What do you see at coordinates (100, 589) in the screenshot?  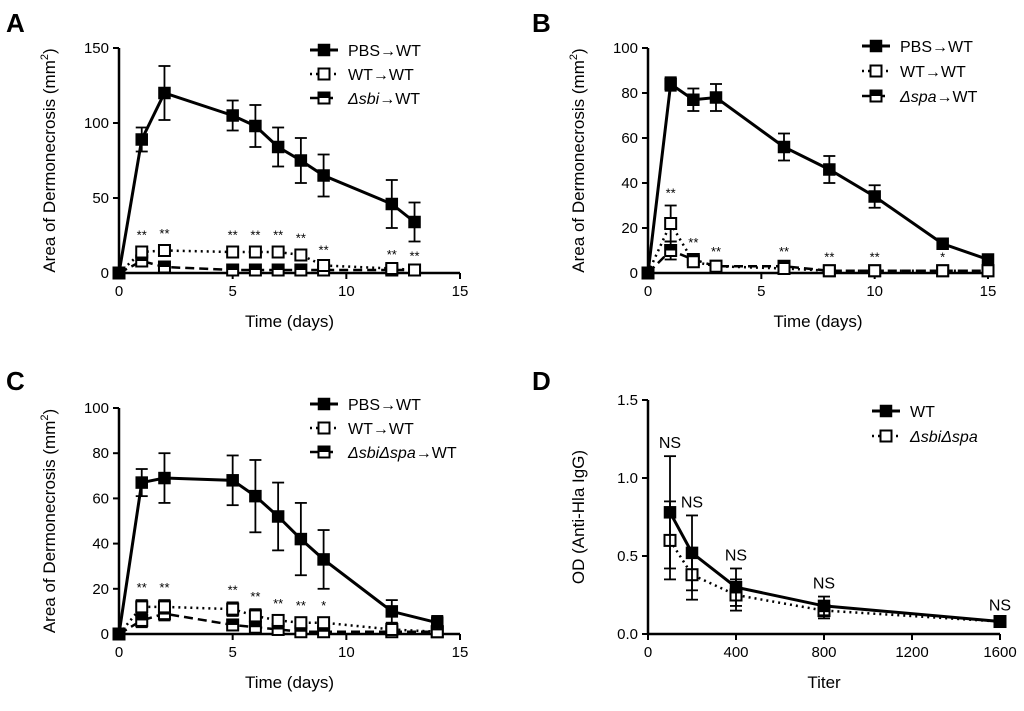 I see `y-tick-label: 20` at bounding box center [100, 589].